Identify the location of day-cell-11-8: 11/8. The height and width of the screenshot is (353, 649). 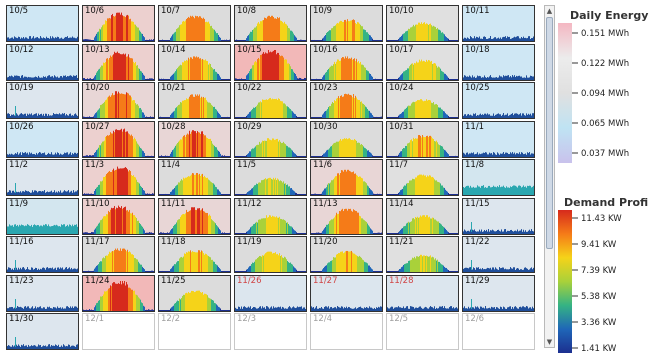
(498, 177).